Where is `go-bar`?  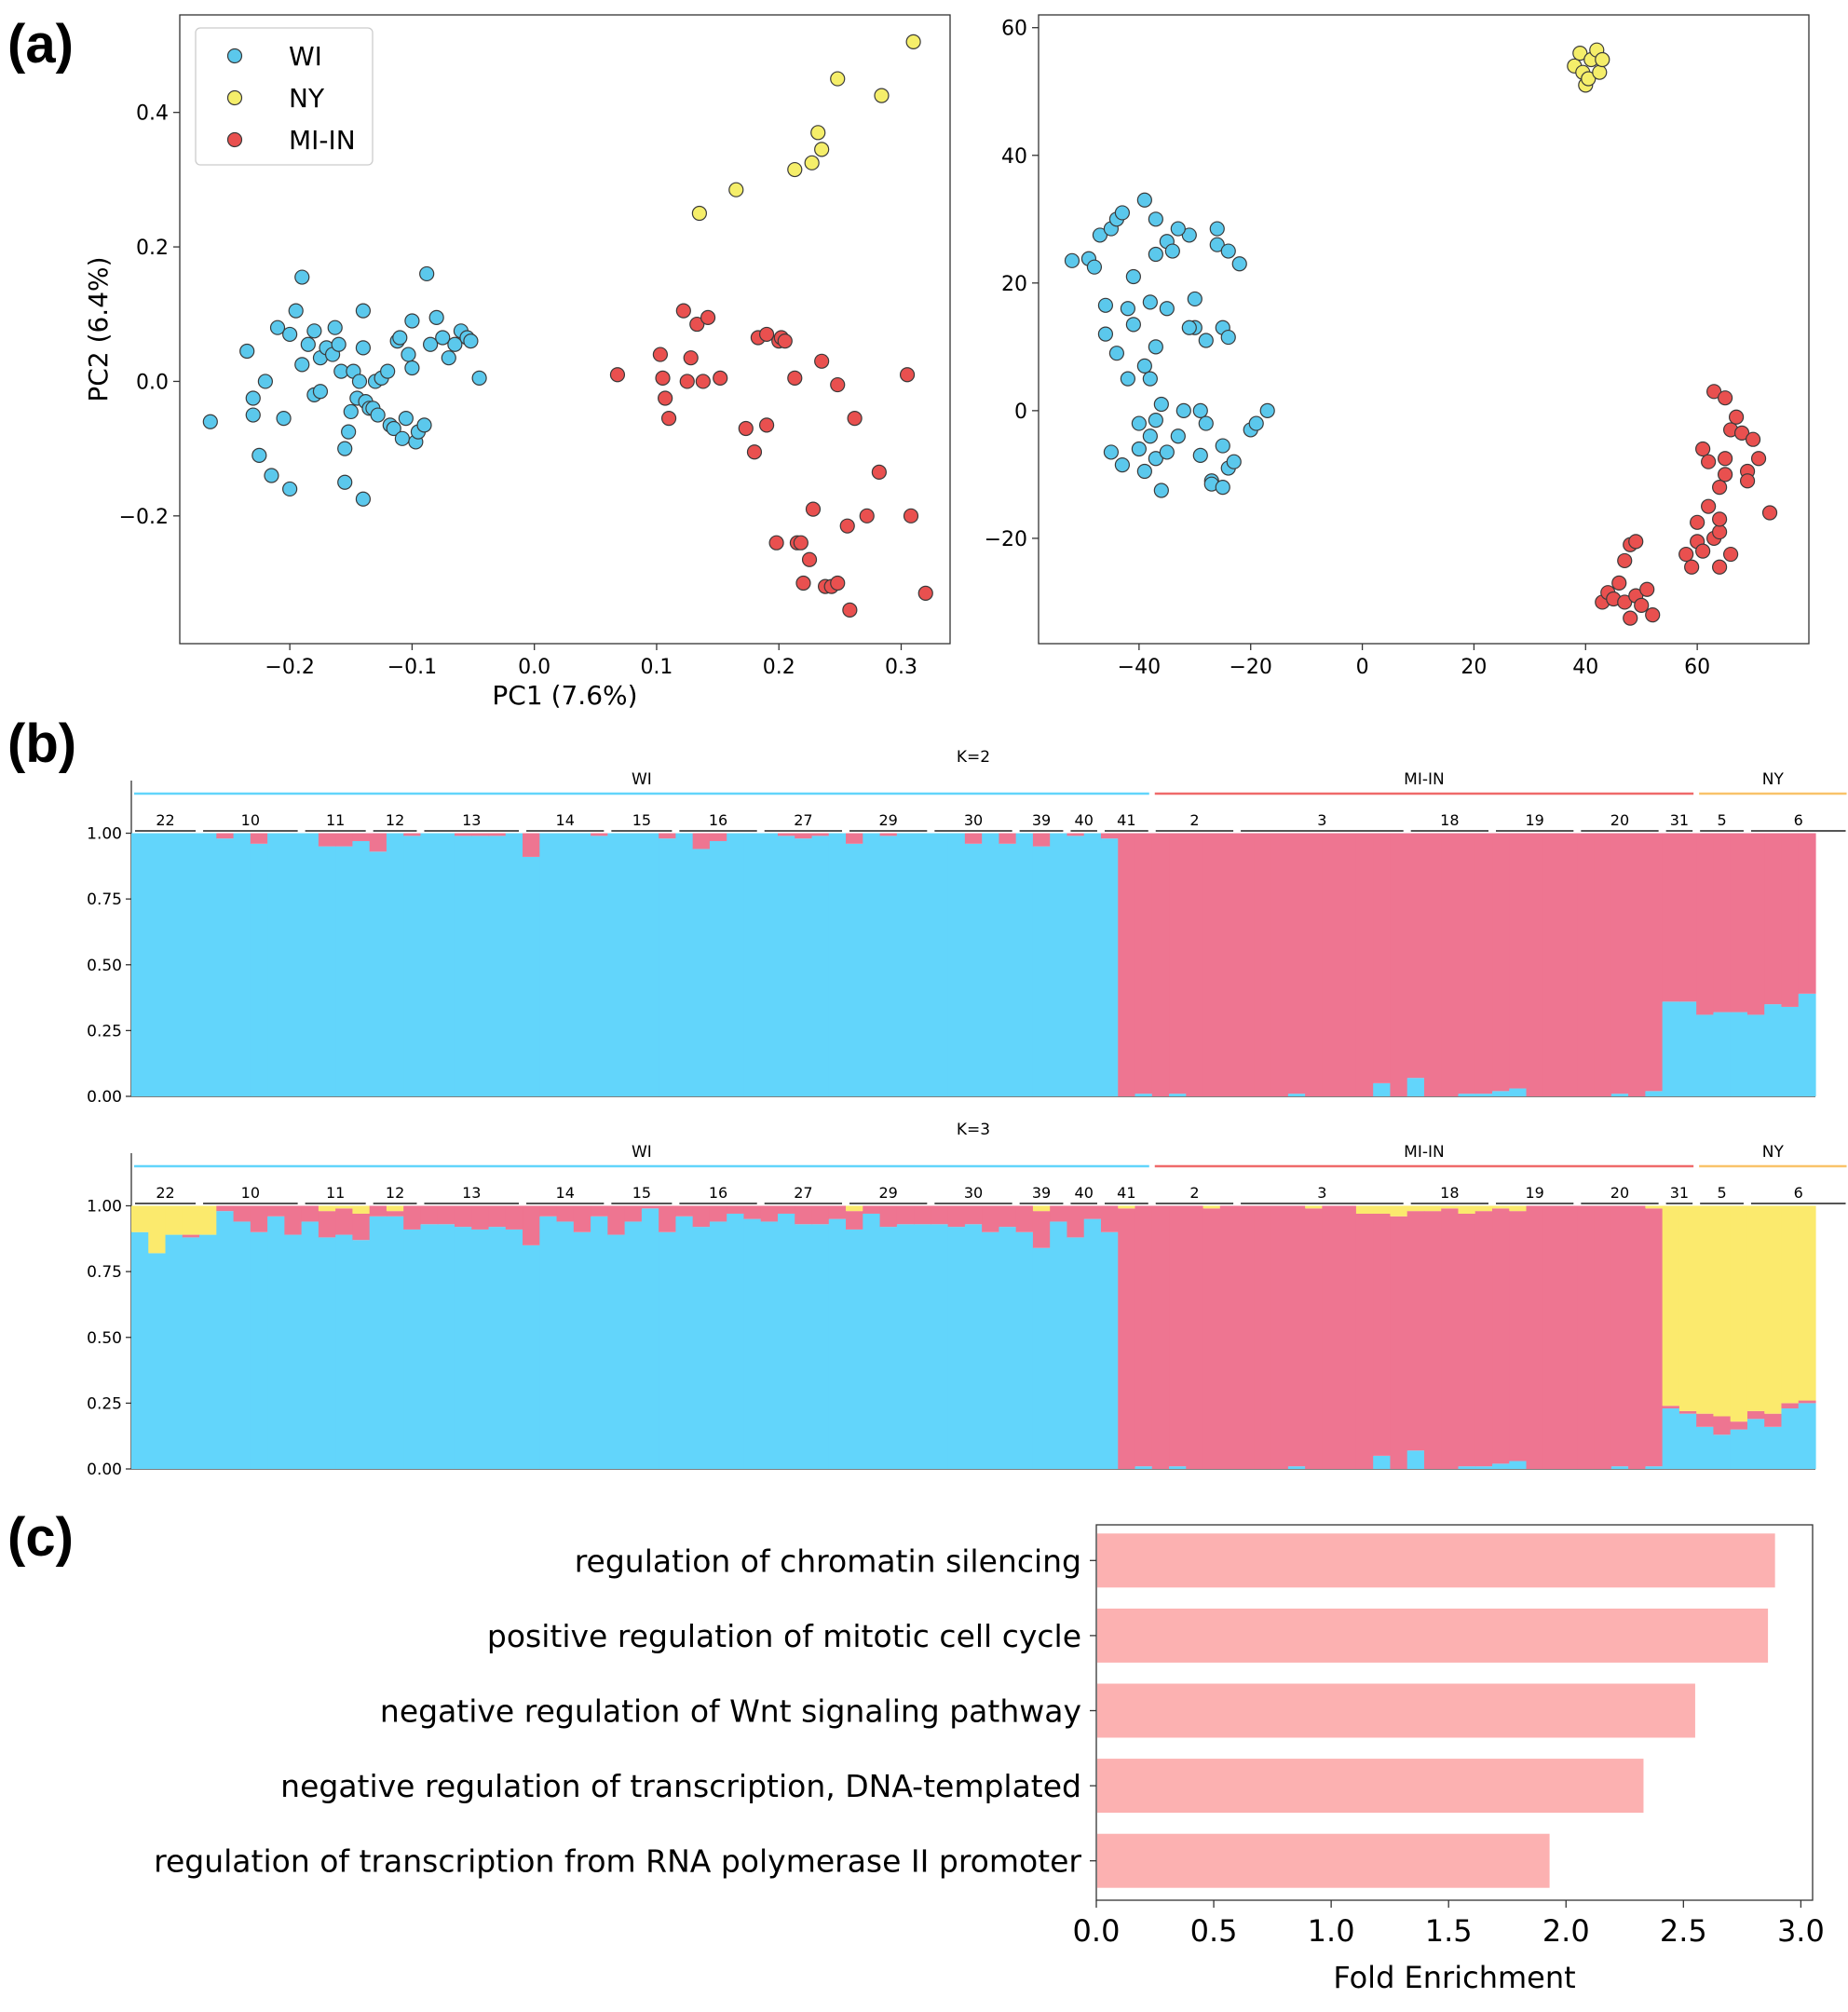 go-bar is located at coordinates (1436, 1560).